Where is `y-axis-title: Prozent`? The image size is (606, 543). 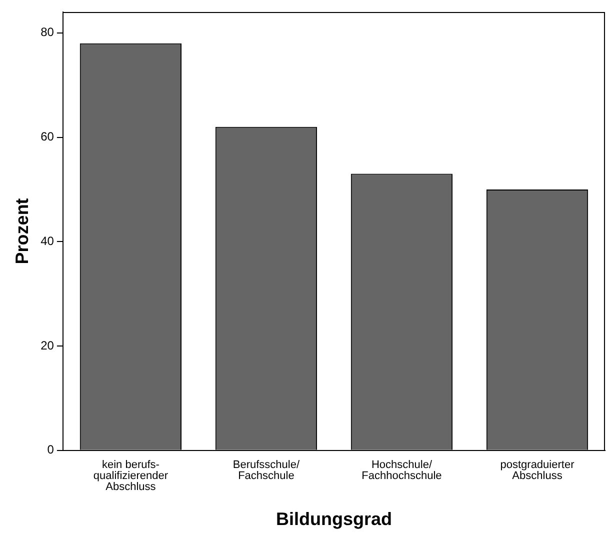
y-axis-title: Prozent is located at coordinates (22, 231).